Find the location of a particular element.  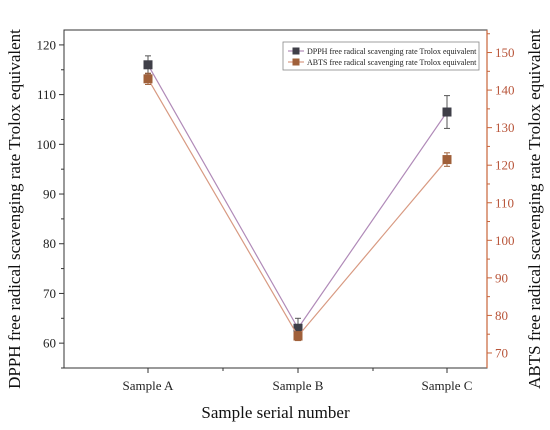

y-left-tick-label: 120 is located at coordinates (47, 44).